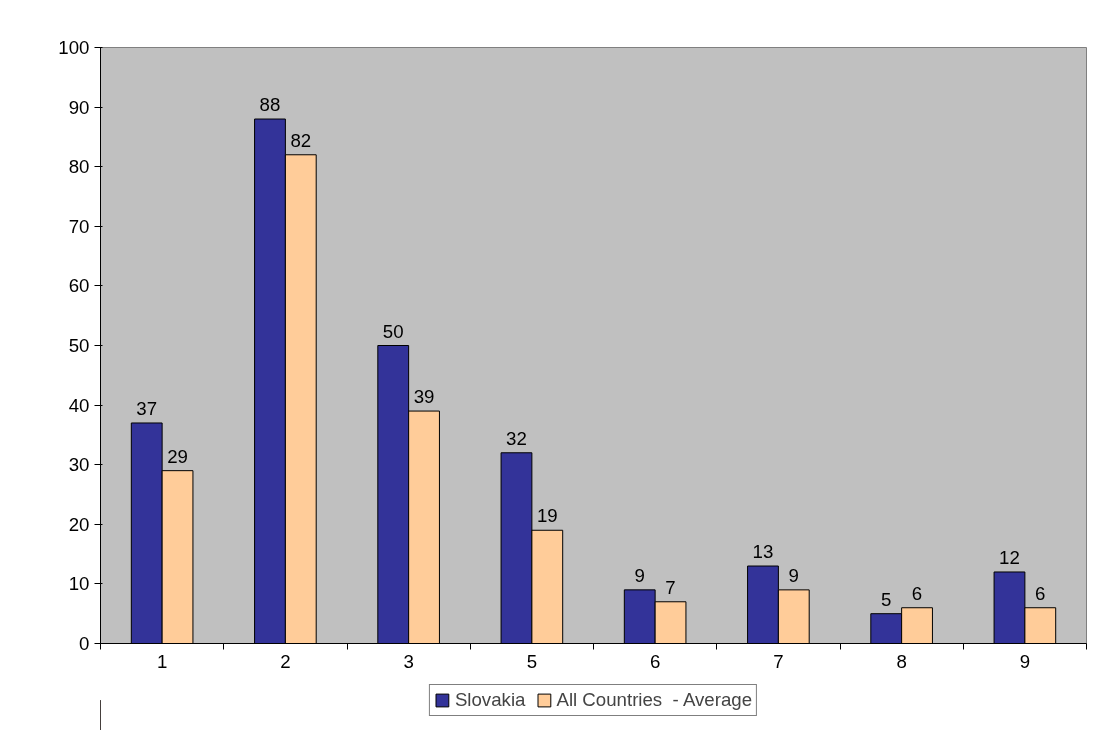  What do you see at coordinates (532, 661) in the screenshot?
I see `x-tick-label: 5` at bounding box center [532, 661].